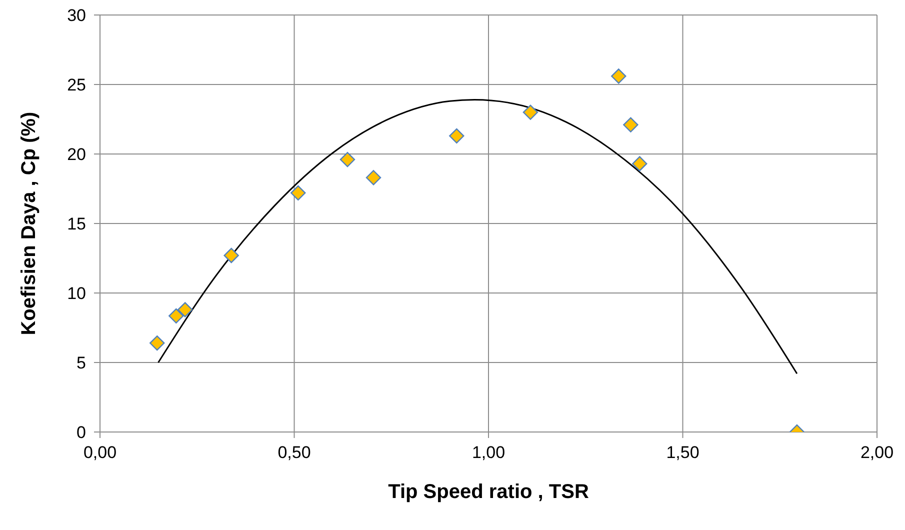  What do you see at coordinates (76, 16) in the screenshot?
I see `y-tick-label: 30` at bounding box center [76, 16].